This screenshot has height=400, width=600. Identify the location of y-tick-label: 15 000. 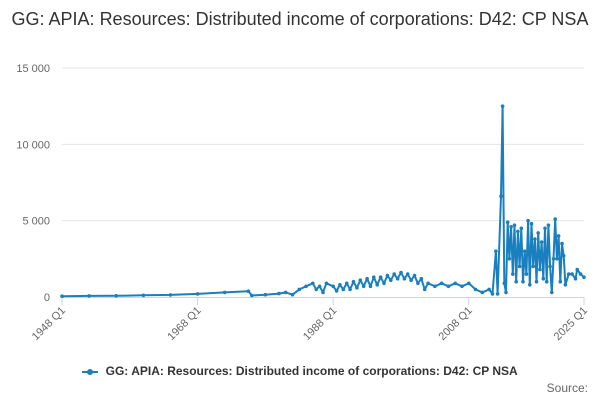
(33, 69).